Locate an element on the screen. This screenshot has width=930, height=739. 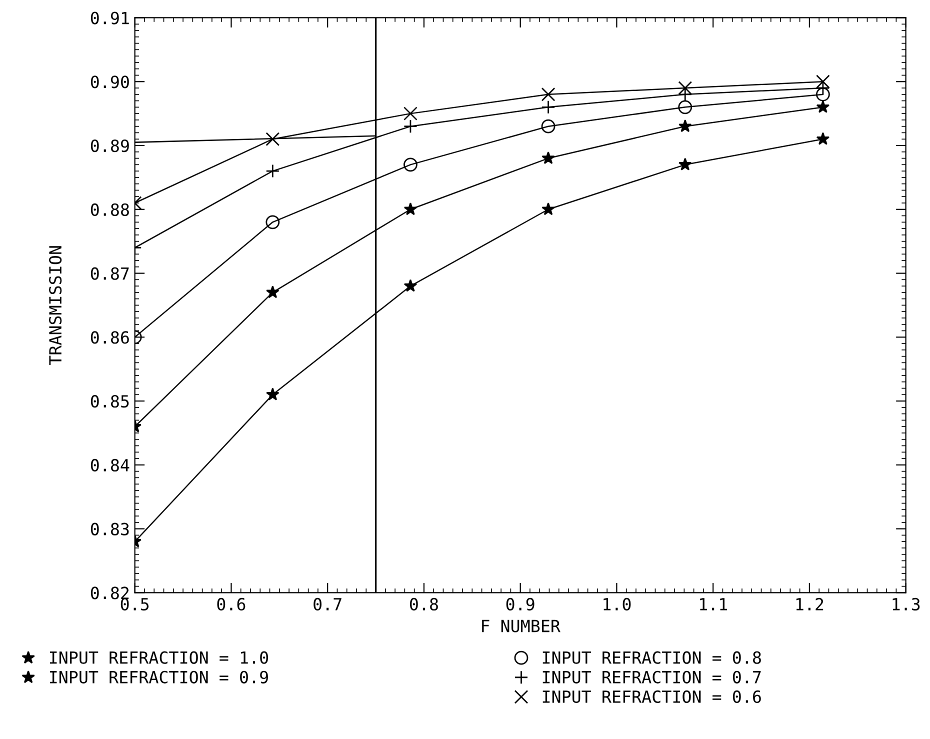
y-tick-label: 0.89 is located at coordinates (109, 146).